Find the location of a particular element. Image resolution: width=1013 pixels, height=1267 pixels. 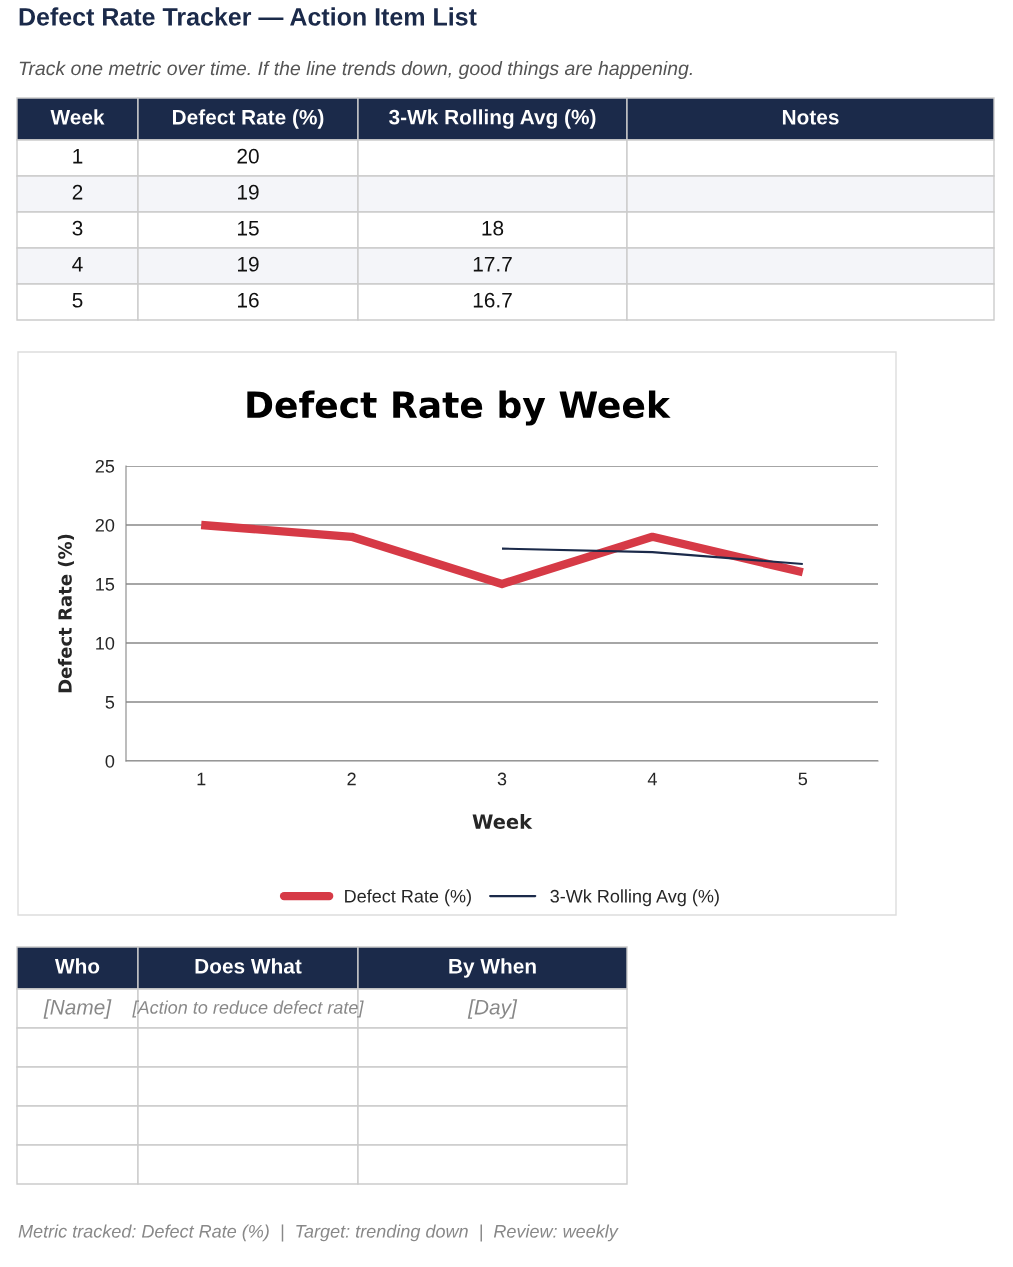

text: By When is located at coordinates (492, 968).